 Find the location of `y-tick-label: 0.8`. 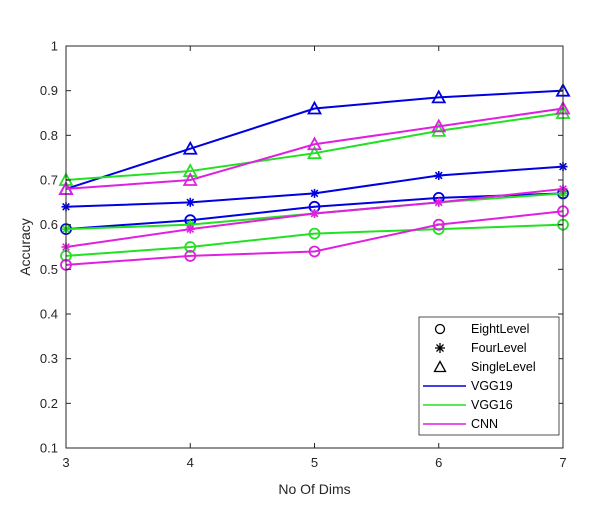

y-tick-label: 0.8 is located at coordinates (49, 135).